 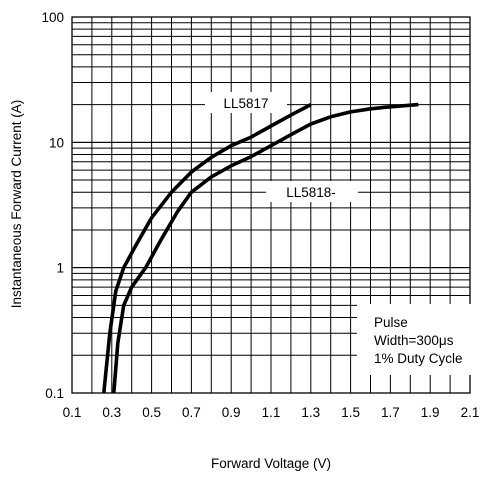 I want to click on x-tick-label: 1.1, so click(x=271, y=412).